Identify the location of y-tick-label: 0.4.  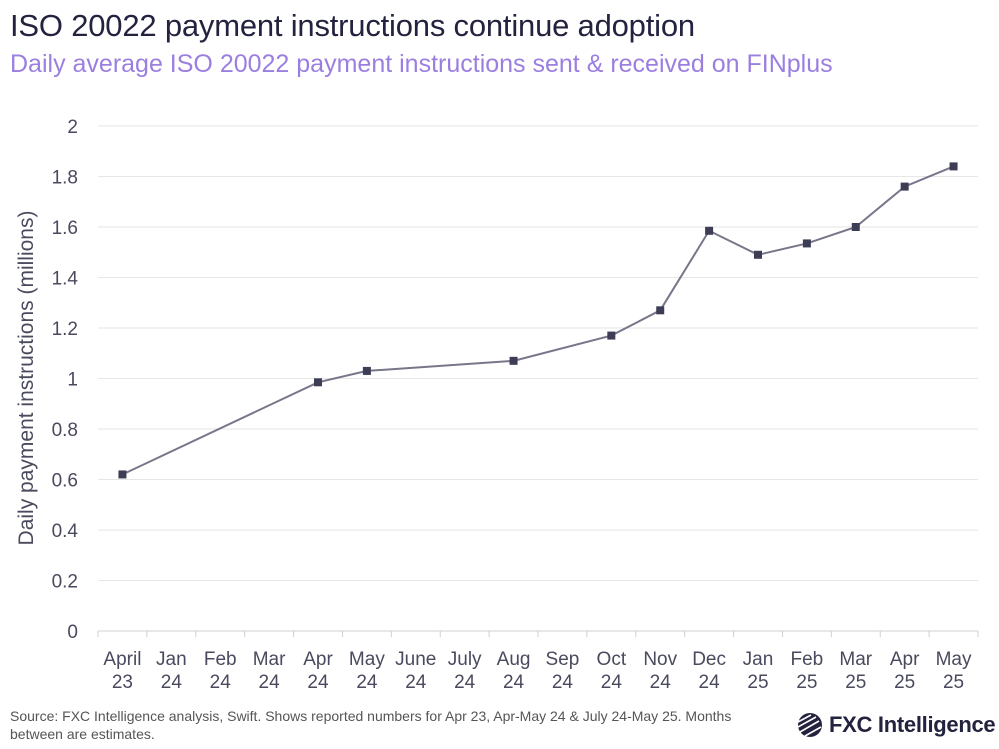
(65, 531).